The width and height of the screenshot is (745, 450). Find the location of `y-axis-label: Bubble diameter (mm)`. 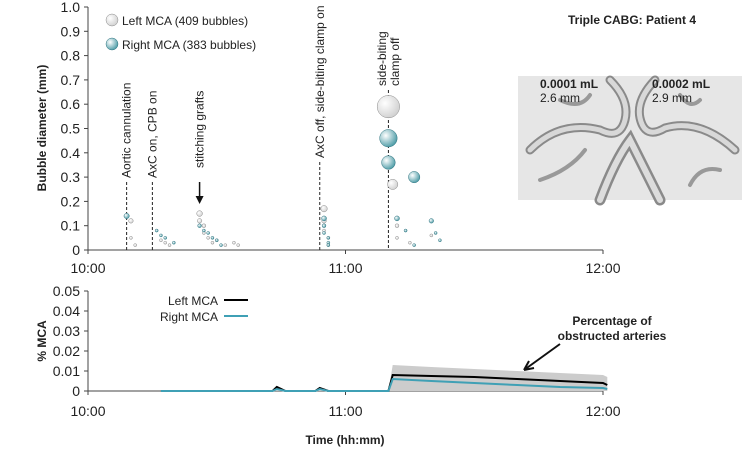

y-axis-label: Bubble diameter (mm) is located at coordinates (42, 128).